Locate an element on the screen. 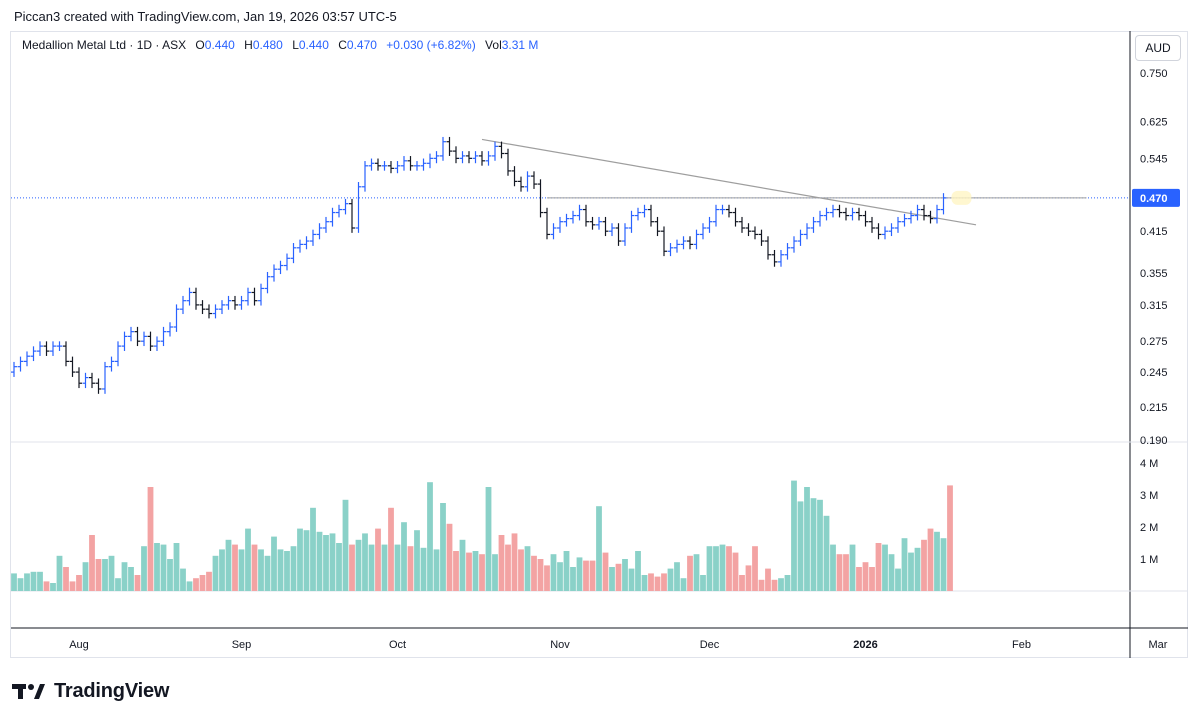 This screenshot has height=723, width=1200. change-value: +0.030 (+6.82%) is located at coordinates (431, 45).